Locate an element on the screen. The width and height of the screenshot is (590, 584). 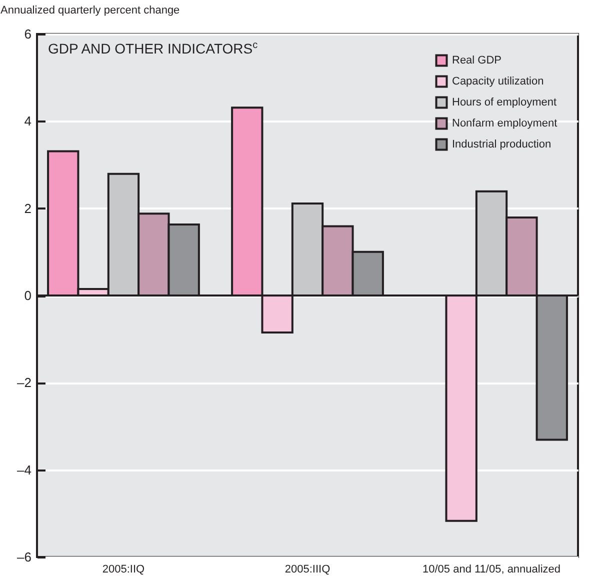
legend-label: Real GDP is located at coordinates (477, 60).